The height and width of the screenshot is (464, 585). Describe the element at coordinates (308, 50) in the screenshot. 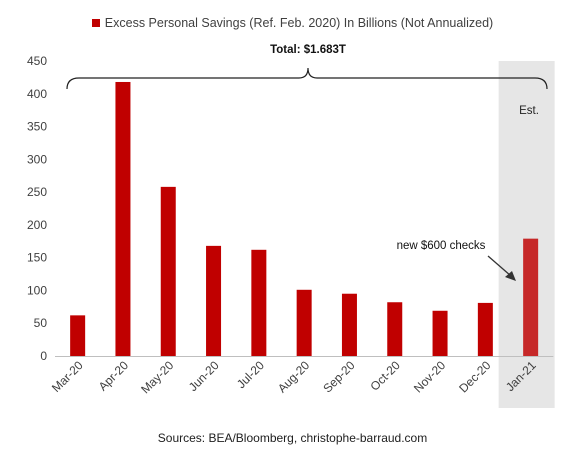

I see `total-annotation: Total: $1.683T` at that location.